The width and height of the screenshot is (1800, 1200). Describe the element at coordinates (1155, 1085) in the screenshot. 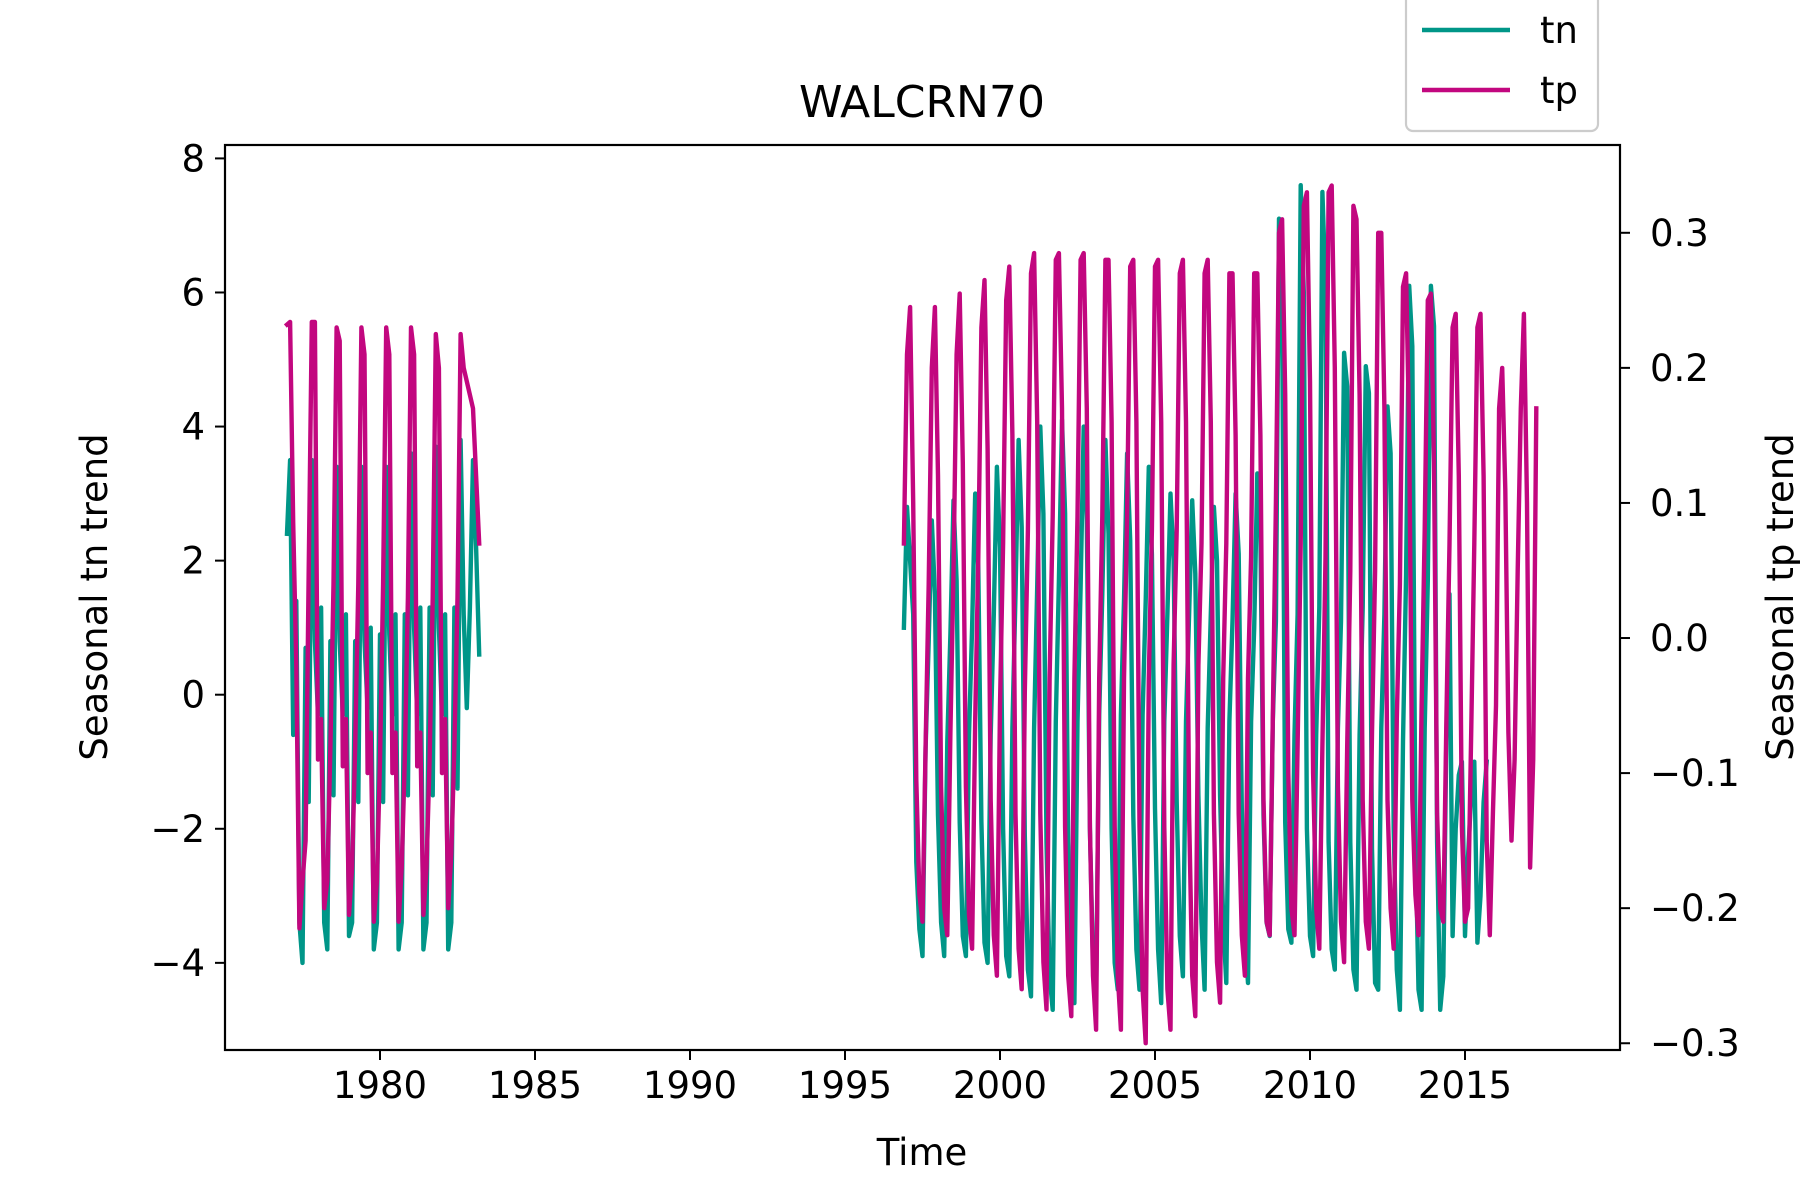

I see `x-tick-label: 2005` at that location.